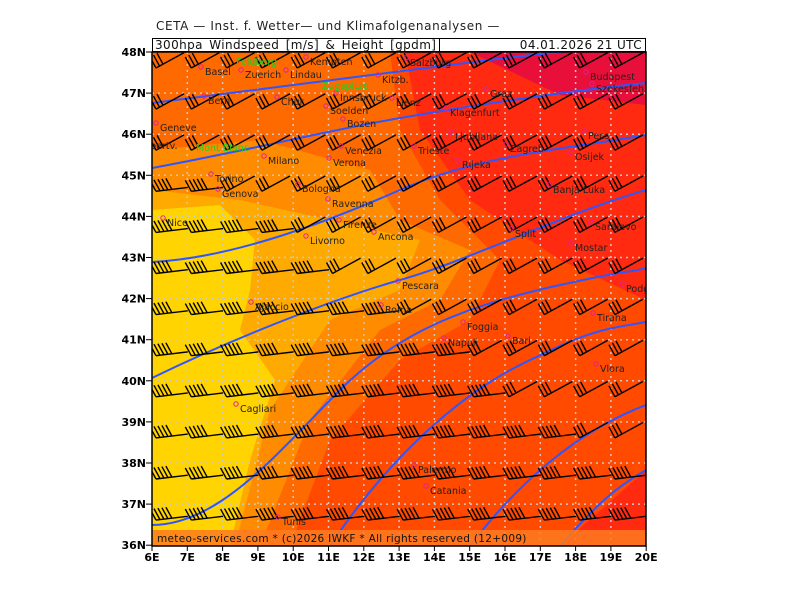 The width and height of the screenshot is (800, 600). I want to click on city-label: Ajaccio, so click(272, 307).